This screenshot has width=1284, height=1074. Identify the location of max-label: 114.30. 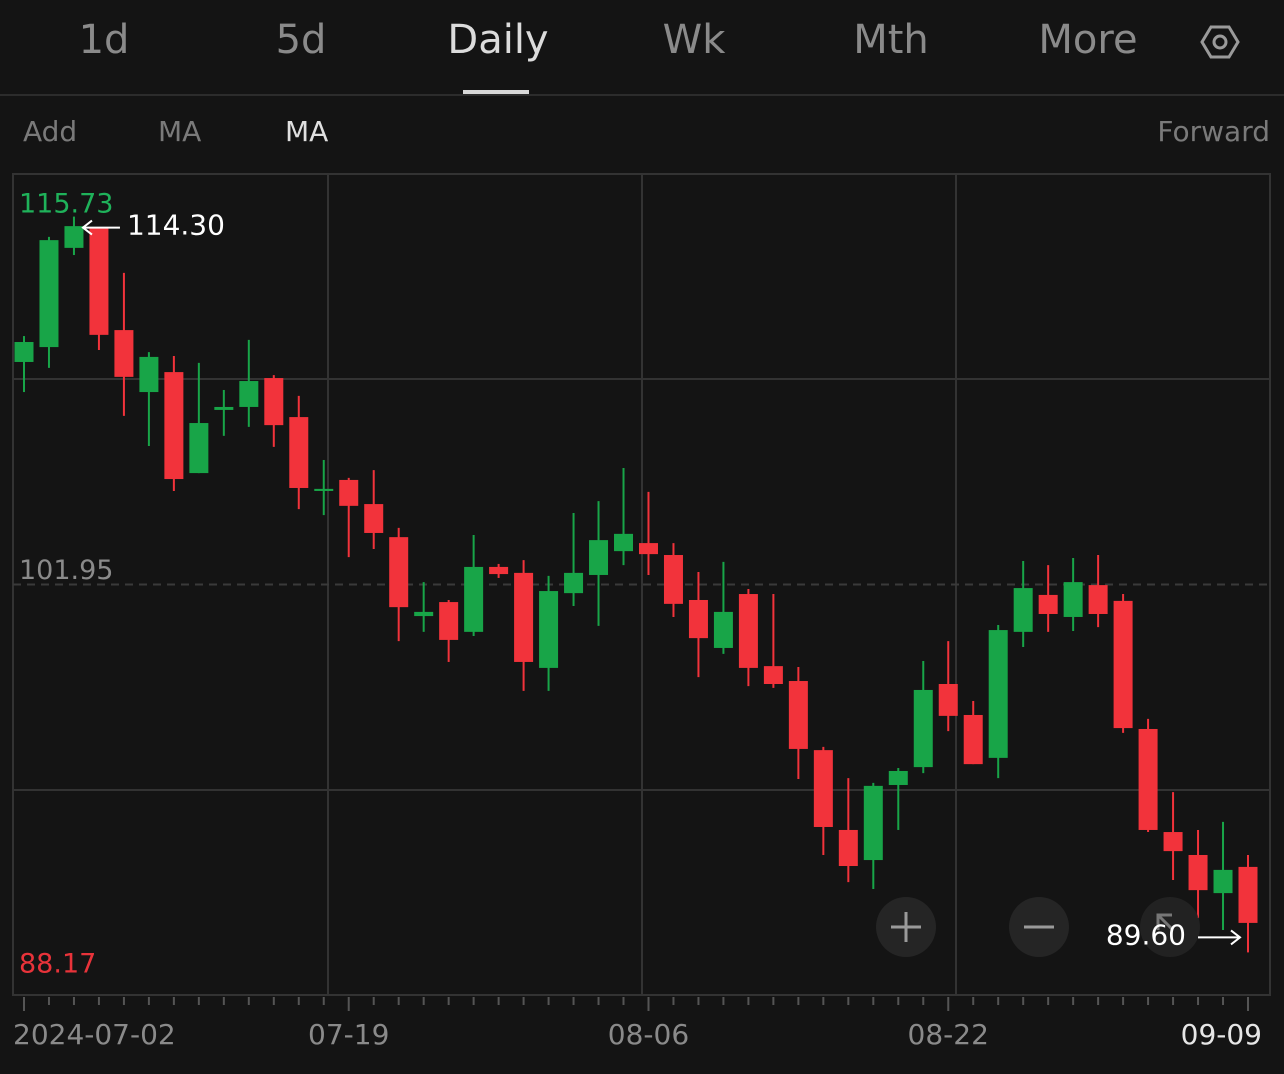
(176, 225).